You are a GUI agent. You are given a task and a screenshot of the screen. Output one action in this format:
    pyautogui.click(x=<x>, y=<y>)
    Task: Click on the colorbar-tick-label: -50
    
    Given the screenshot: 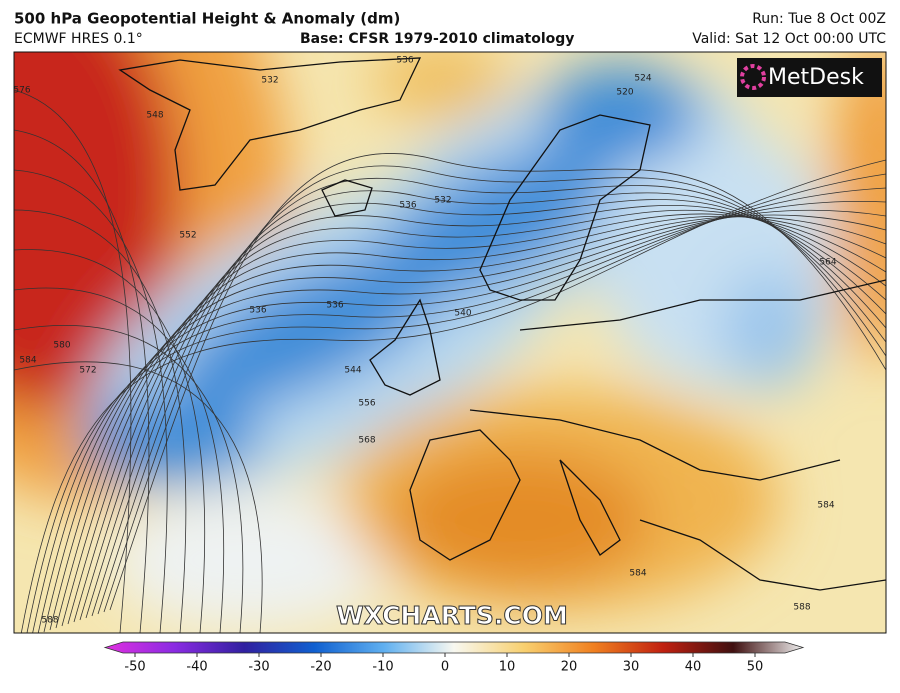 What is the action you would take?
    pyautogui.click(x=134, y=667)
    